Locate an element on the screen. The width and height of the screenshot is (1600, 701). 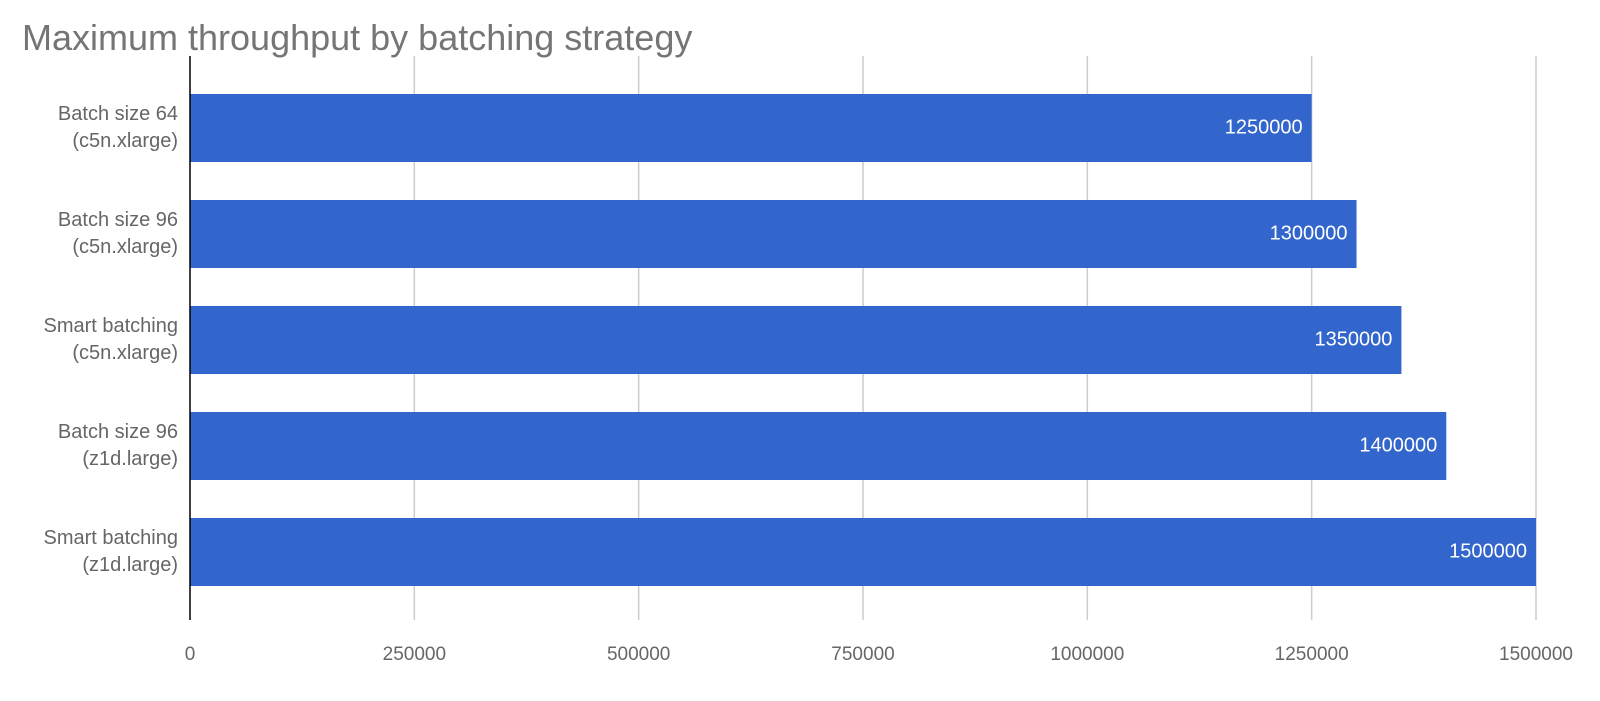
category-label: Smart batching (c5n.xlarge) is located at coordinates (110, 339).